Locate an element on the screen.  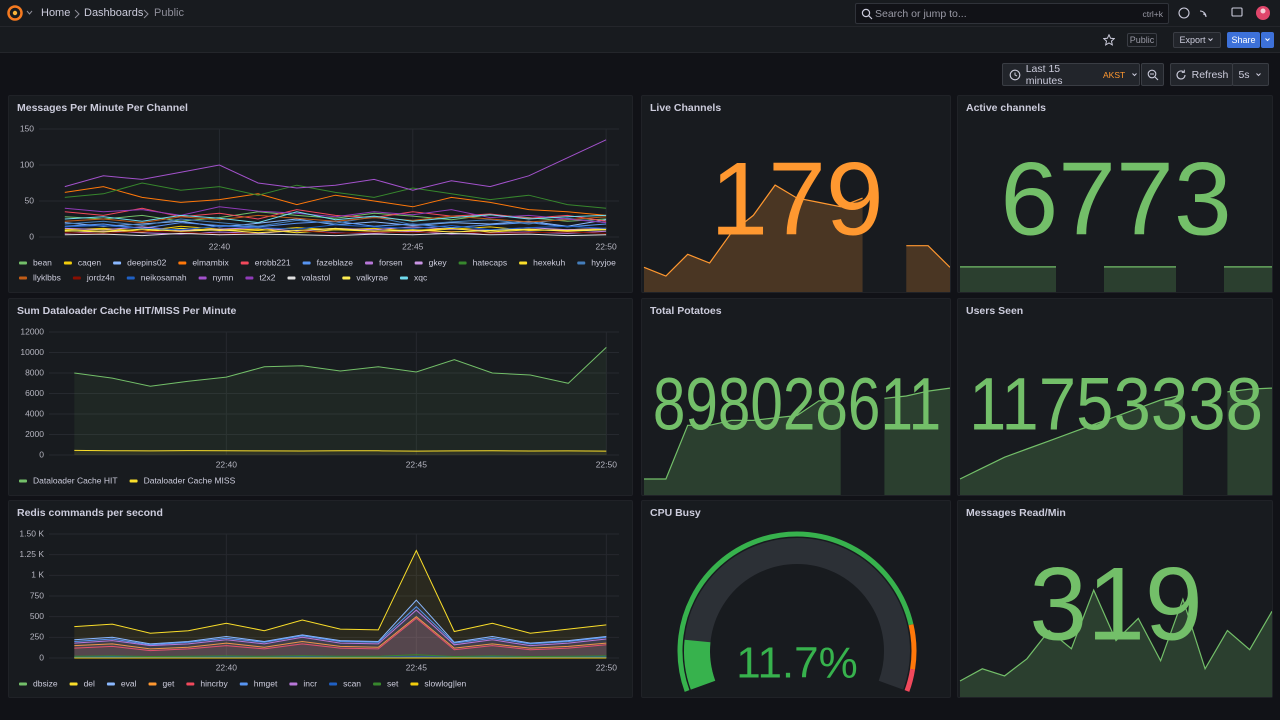
legend-item: elmambix is located at coordinates (203, 262).